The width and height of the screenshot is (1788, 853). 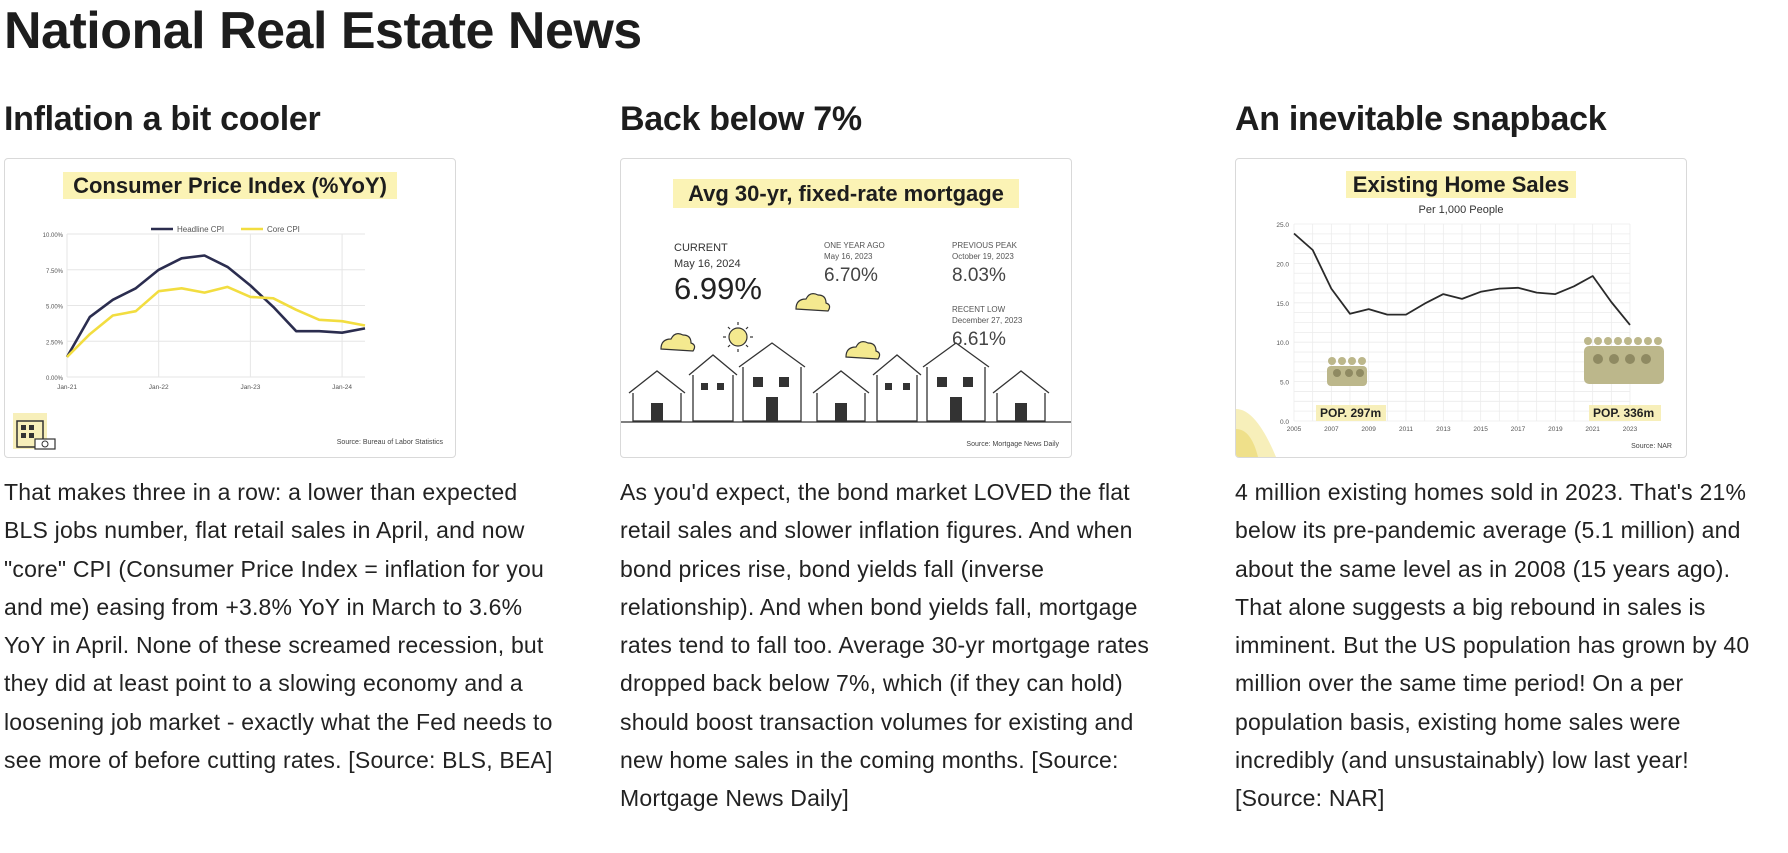 I want to click on sun-icon, so click(x=738, y=337).